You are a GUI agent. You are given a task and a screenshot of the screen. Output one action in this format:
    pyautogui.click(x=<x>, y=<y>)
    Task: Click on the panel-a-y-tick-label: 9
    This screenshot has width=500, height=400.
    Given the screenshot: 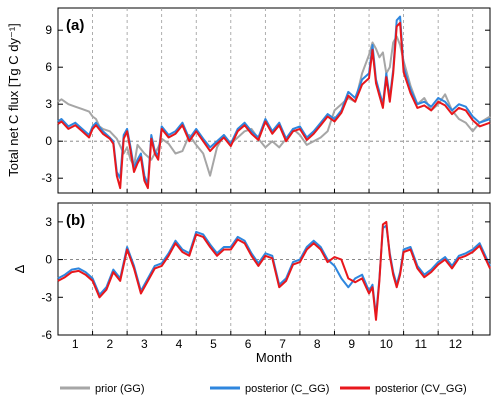 What is the action you would take?
    pyautogui.click(x=48, y=30)
    